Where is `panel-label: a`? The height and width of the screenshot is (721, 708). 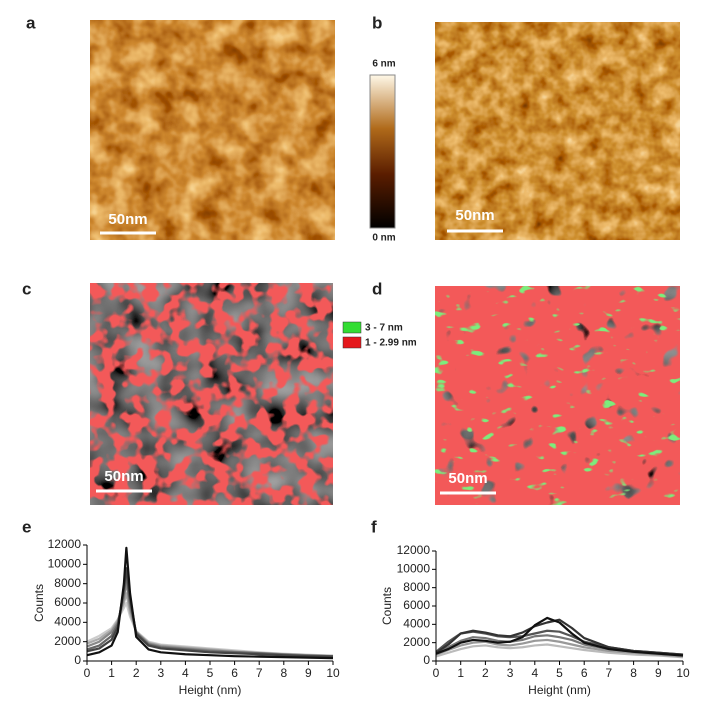
panel-label: a is located at coordinates (31, 22).